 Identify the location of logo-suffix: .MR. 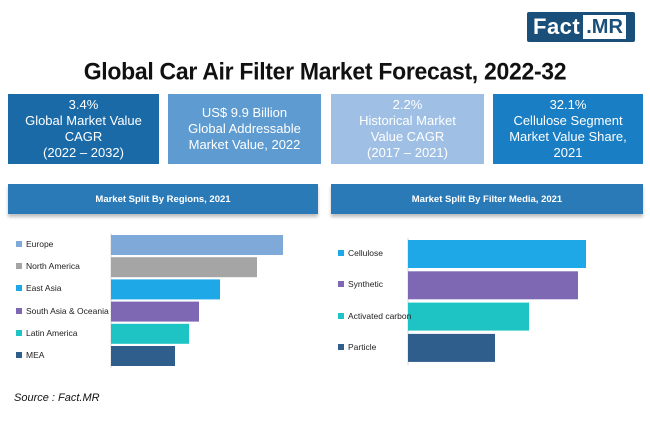
(604, 27).